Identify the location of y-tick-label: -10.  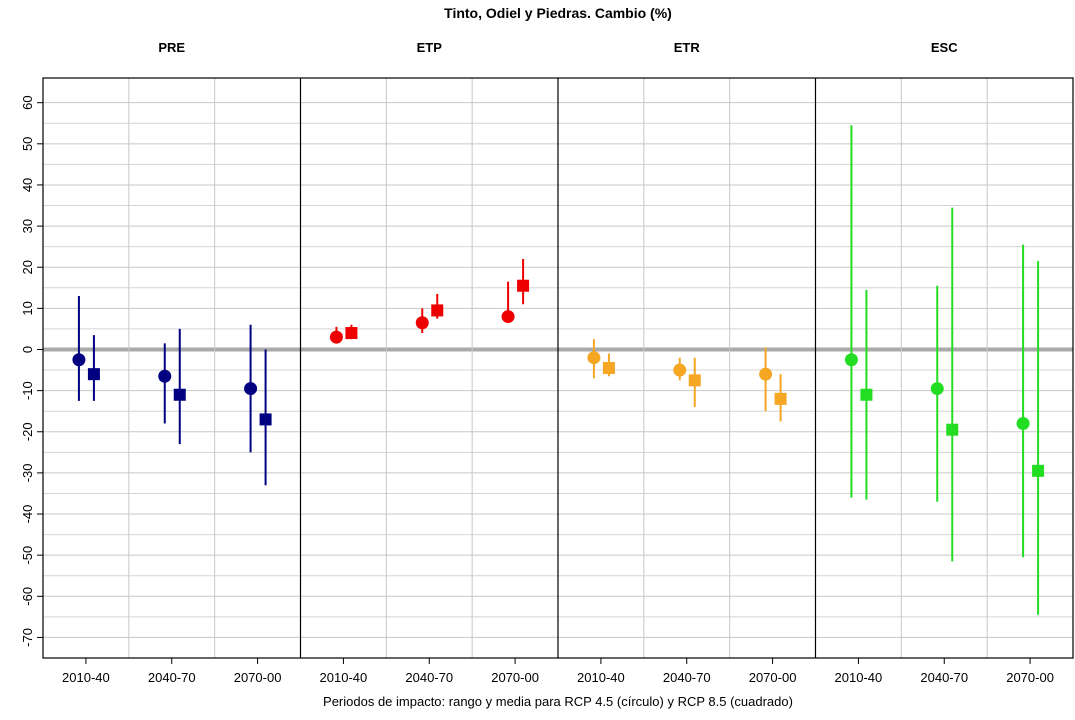
(27, 390).